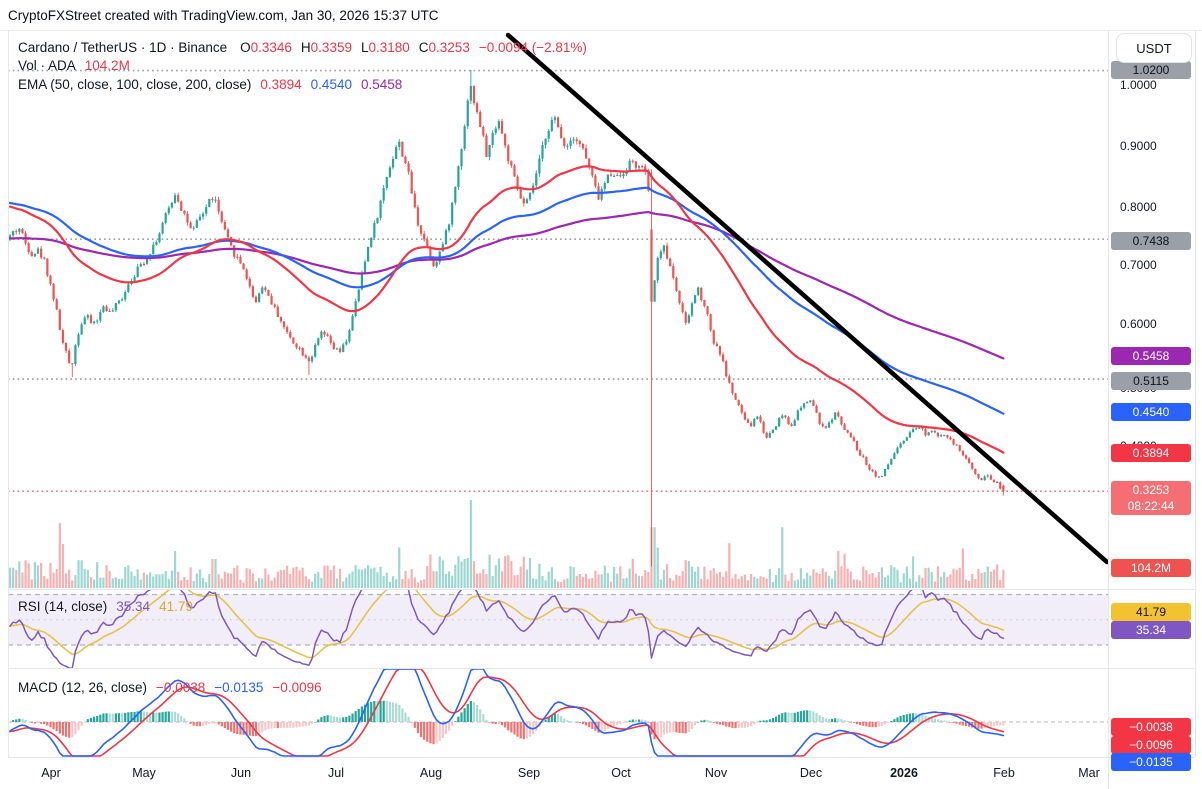  I want to click on price-tick-0.9000: 0.9000, so click(1138, 146).